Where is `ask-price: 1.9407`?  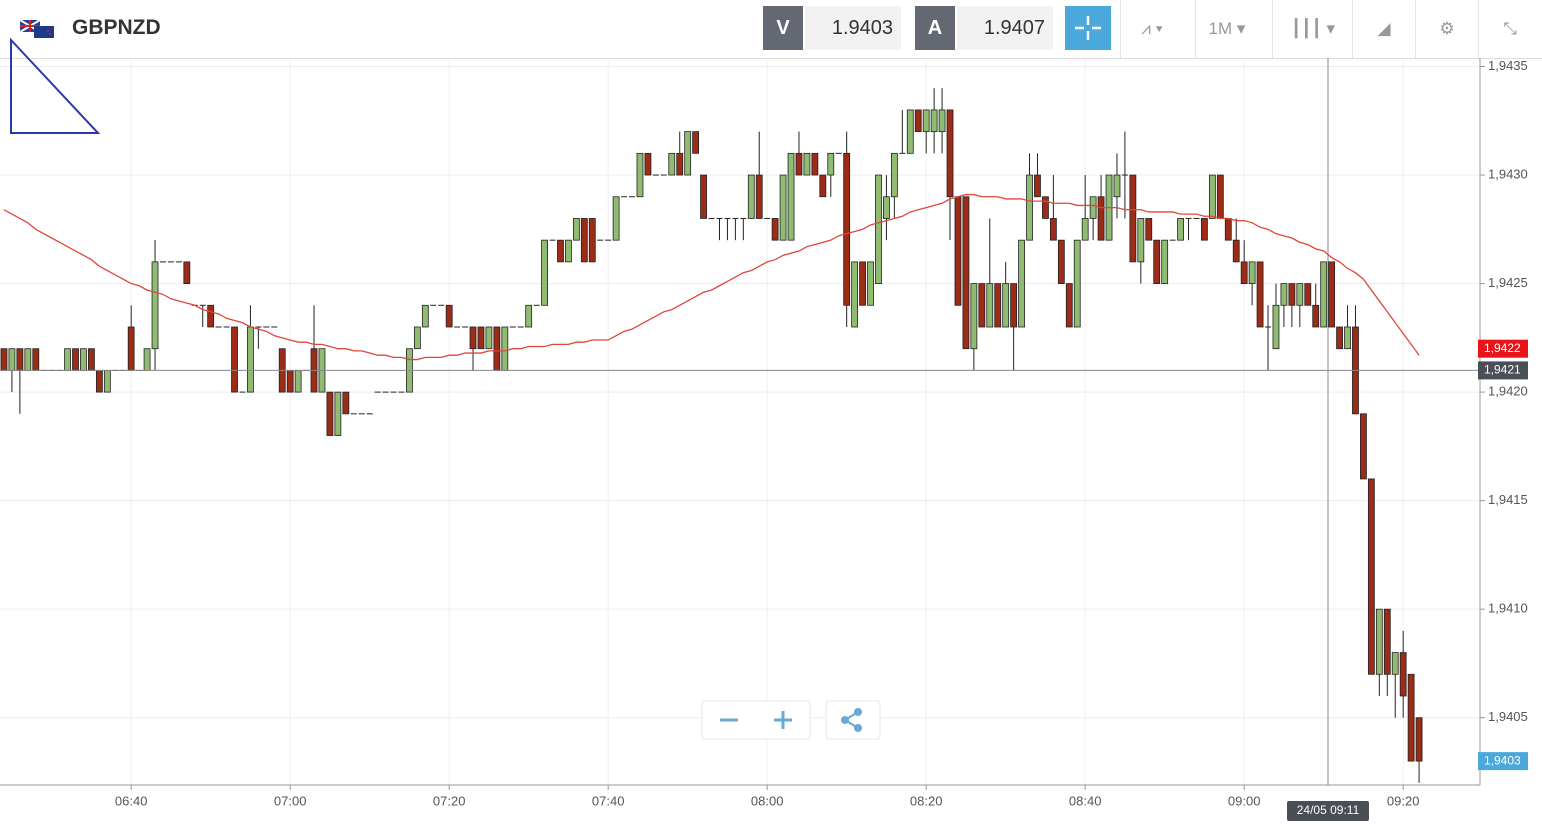 ask-price: 1.9407 is located at coordinates (1005, 28).